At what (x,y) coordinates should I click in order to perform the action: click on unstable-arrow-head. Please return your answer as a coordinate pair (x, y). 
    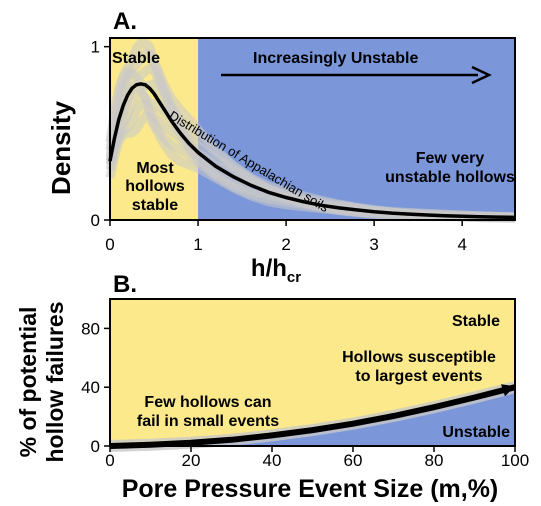
    Looking at the image, I should click on (481, 75).